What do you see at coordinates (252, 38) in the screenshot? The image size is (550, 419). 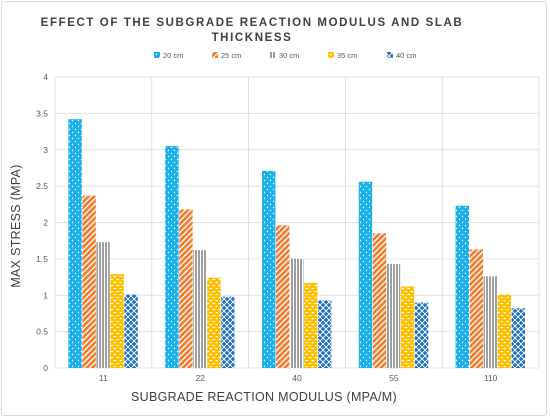 I see `chart-title-line-2: THICKNESS` at bounding box center [252, 38].